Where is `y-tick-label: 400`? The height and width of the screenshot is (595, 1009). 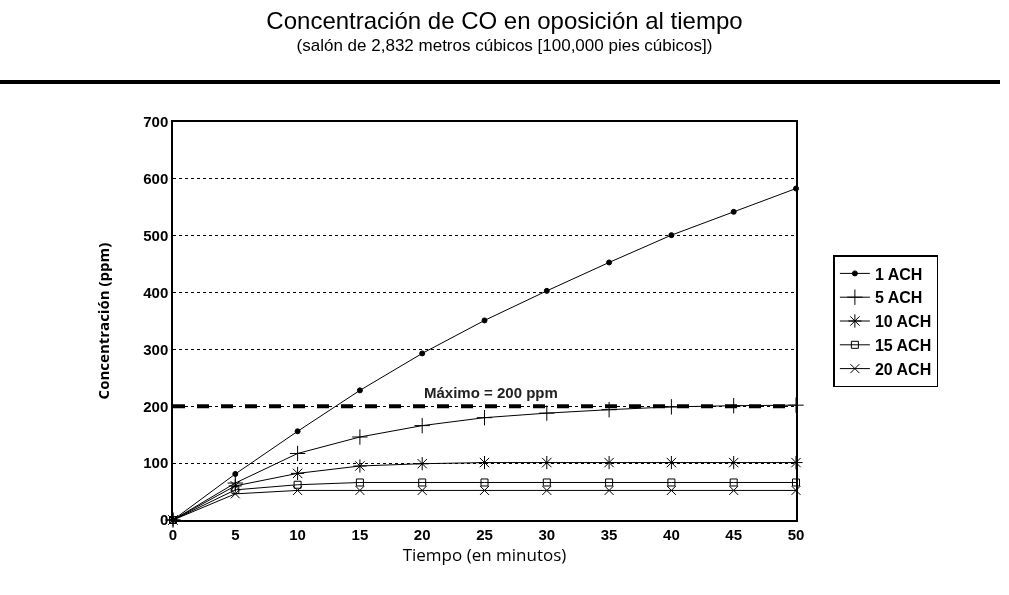 y-tick-label: 400 is located at coordinates (156, 292).